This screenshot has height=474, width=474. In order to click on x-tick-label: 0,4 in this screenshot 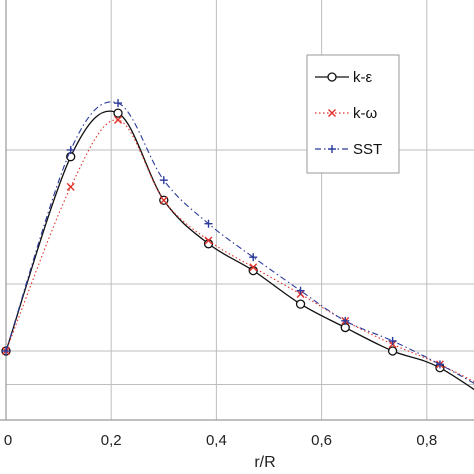, I will do `click(216, 440)`.